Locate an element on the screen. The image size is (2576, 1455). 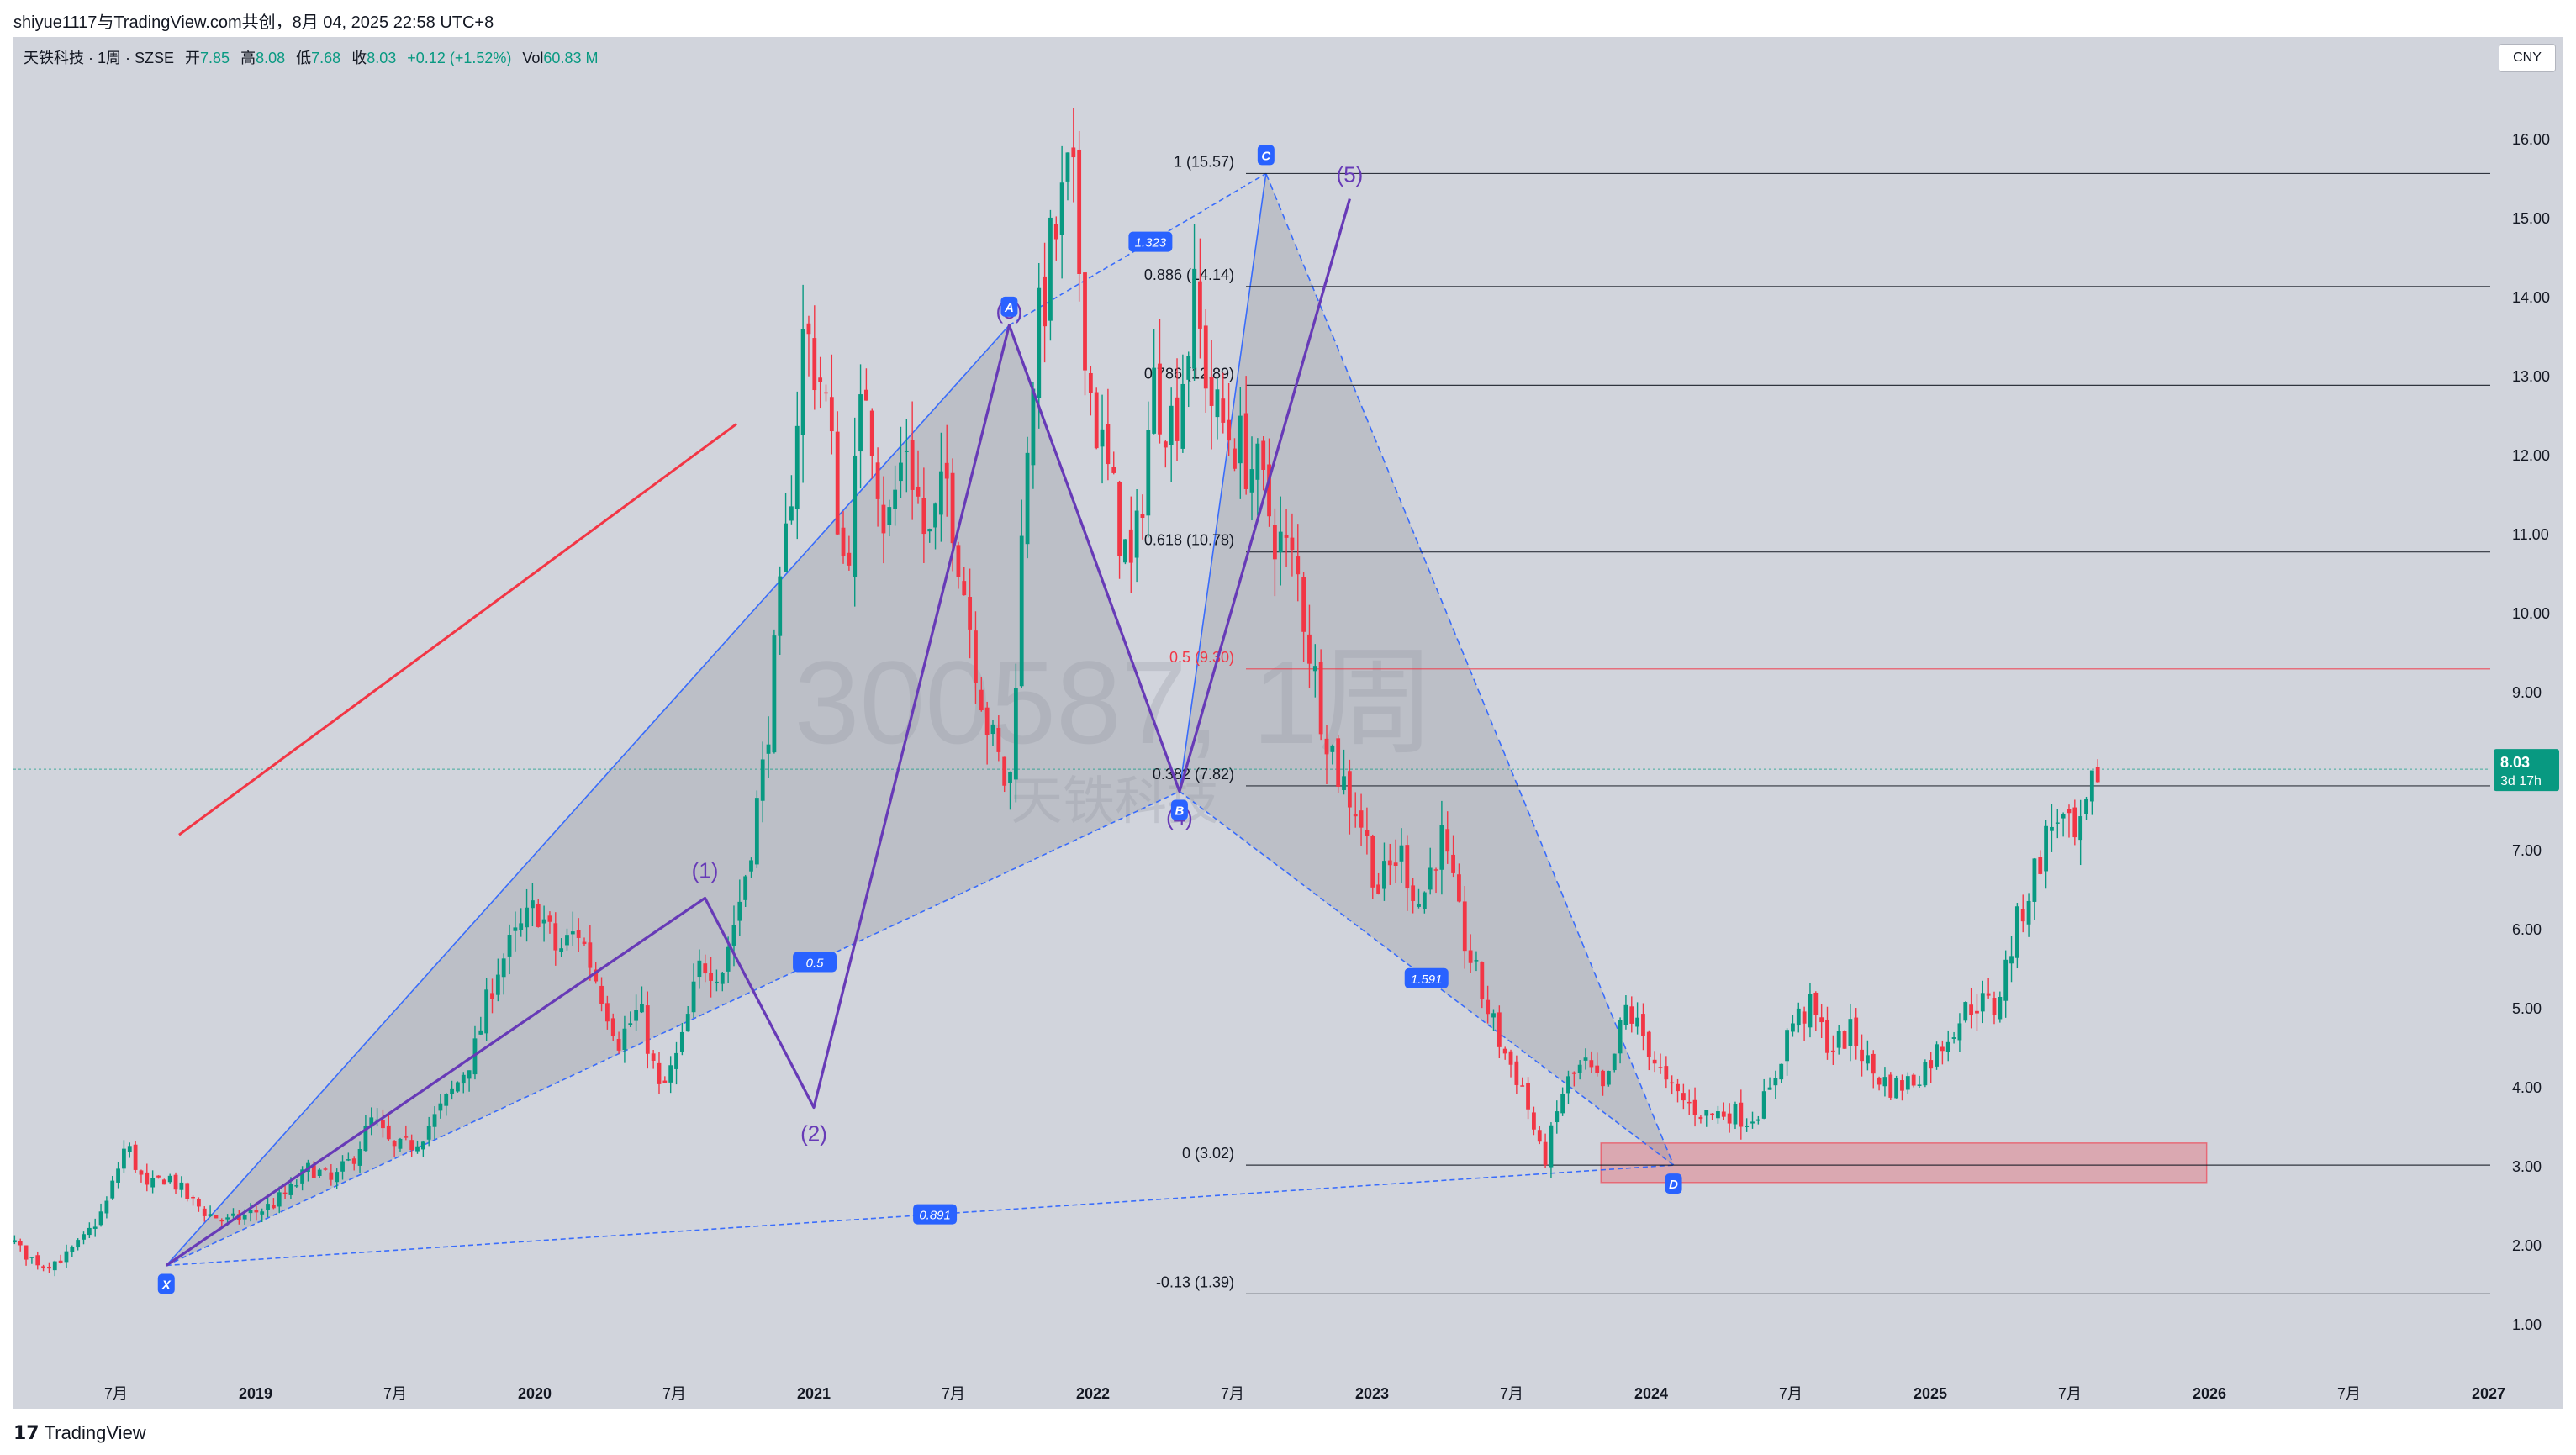
y-tick-label: 7.00 is located at coordinates (2527, 850).